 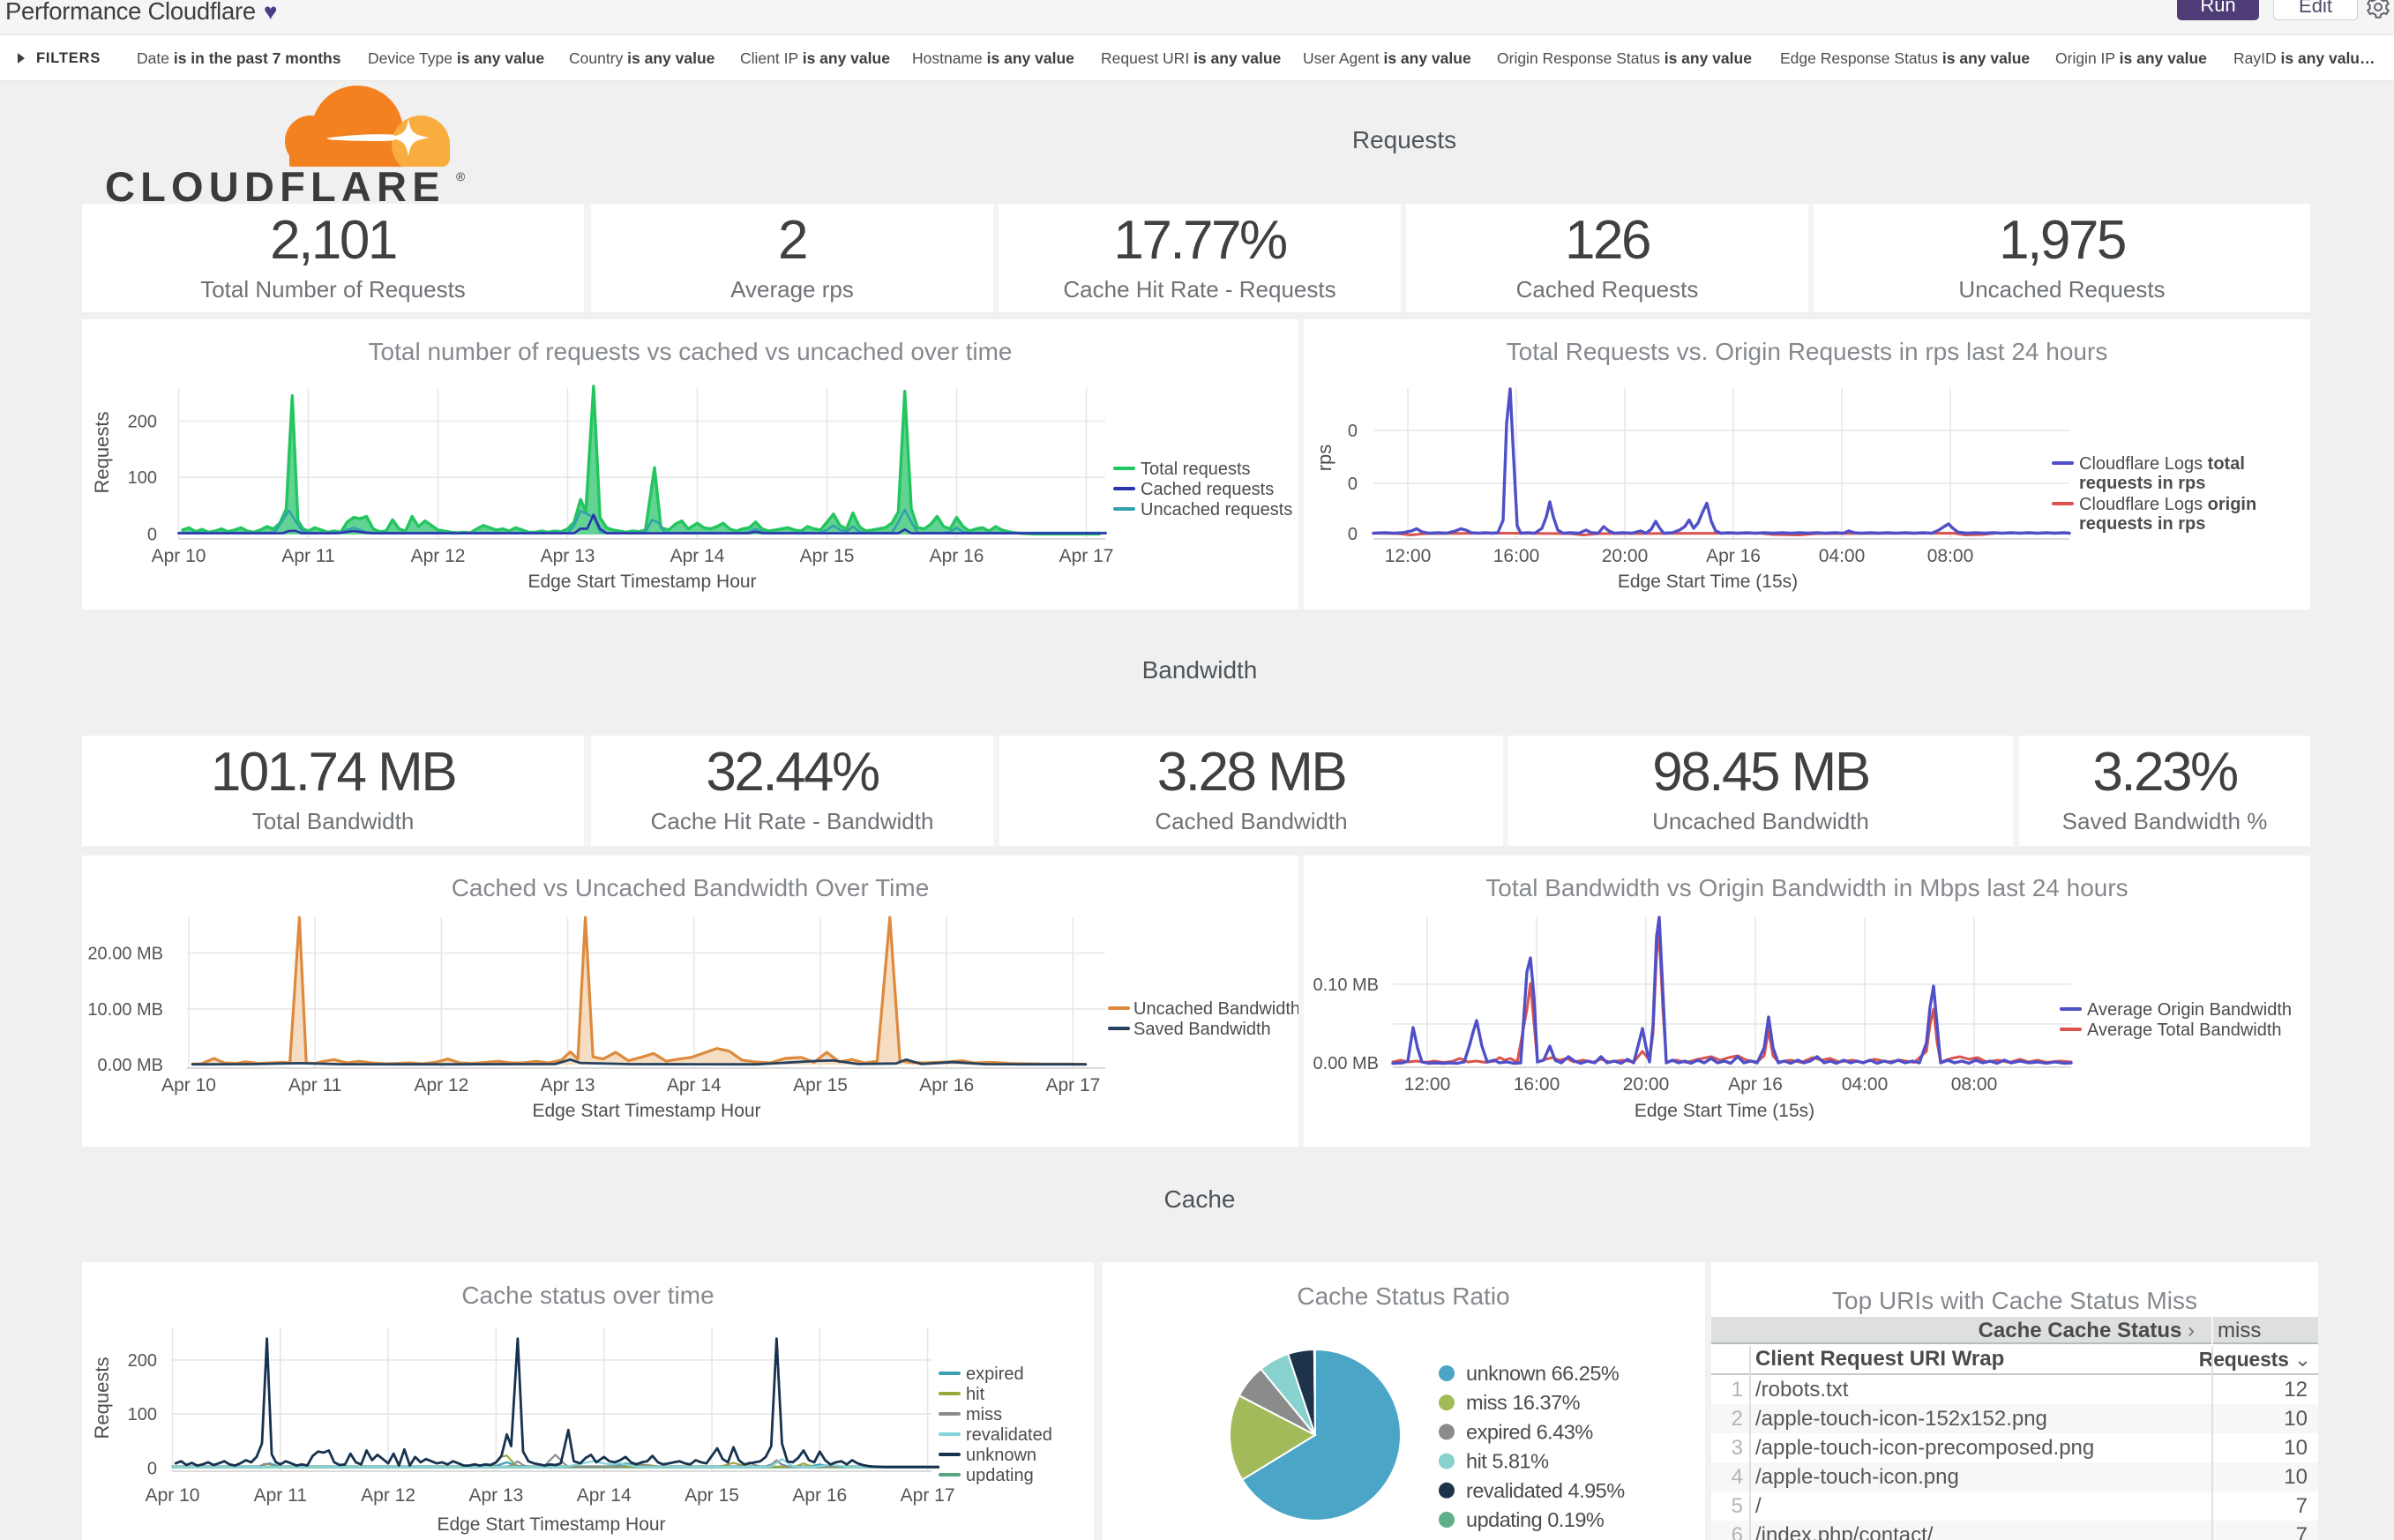 What do you see at coordinates (1207, 489) in the screenshot?
I see `svg-text: Cached requests` at bounding box center [1207, 489].